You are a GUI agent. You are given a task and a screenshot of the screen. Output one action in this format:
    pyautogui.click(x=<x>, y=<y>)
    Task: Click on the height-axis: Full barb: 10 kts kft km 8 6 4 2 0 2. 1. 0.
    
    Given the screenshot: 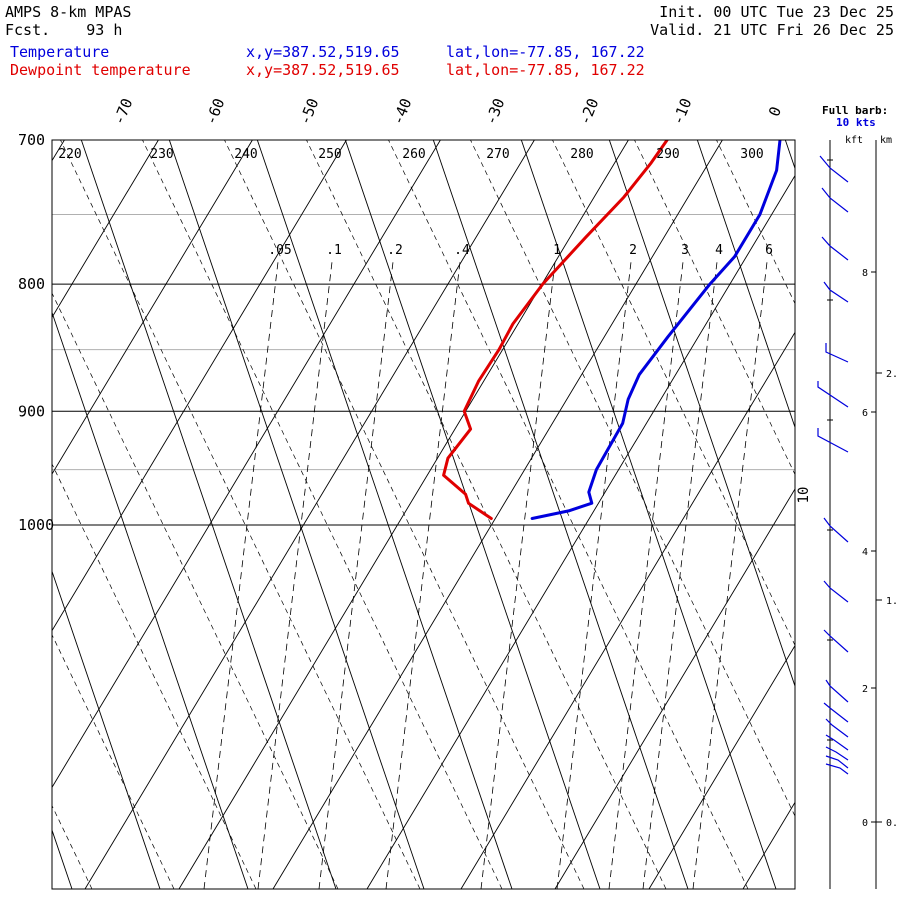 What is the action you would take?
    pyautogui.click(x=860, y=496)
    